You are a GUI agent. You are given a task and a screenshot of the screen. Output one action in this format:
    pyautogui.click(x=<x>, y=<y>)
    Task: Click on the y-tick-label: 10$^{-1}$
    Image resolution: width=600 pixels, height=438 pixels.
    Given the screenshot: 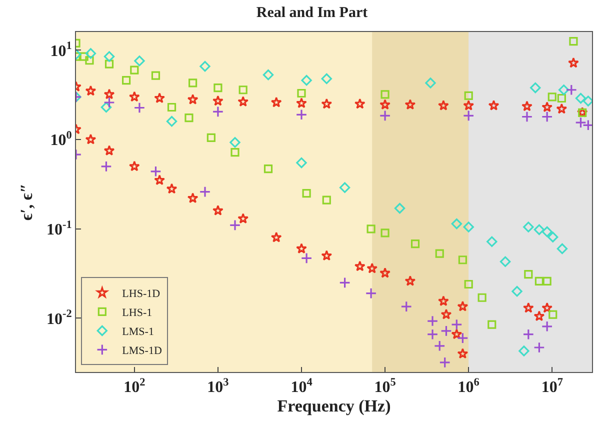 What is the action you would take?
    pyautogui.click(x=59, y=228)
    